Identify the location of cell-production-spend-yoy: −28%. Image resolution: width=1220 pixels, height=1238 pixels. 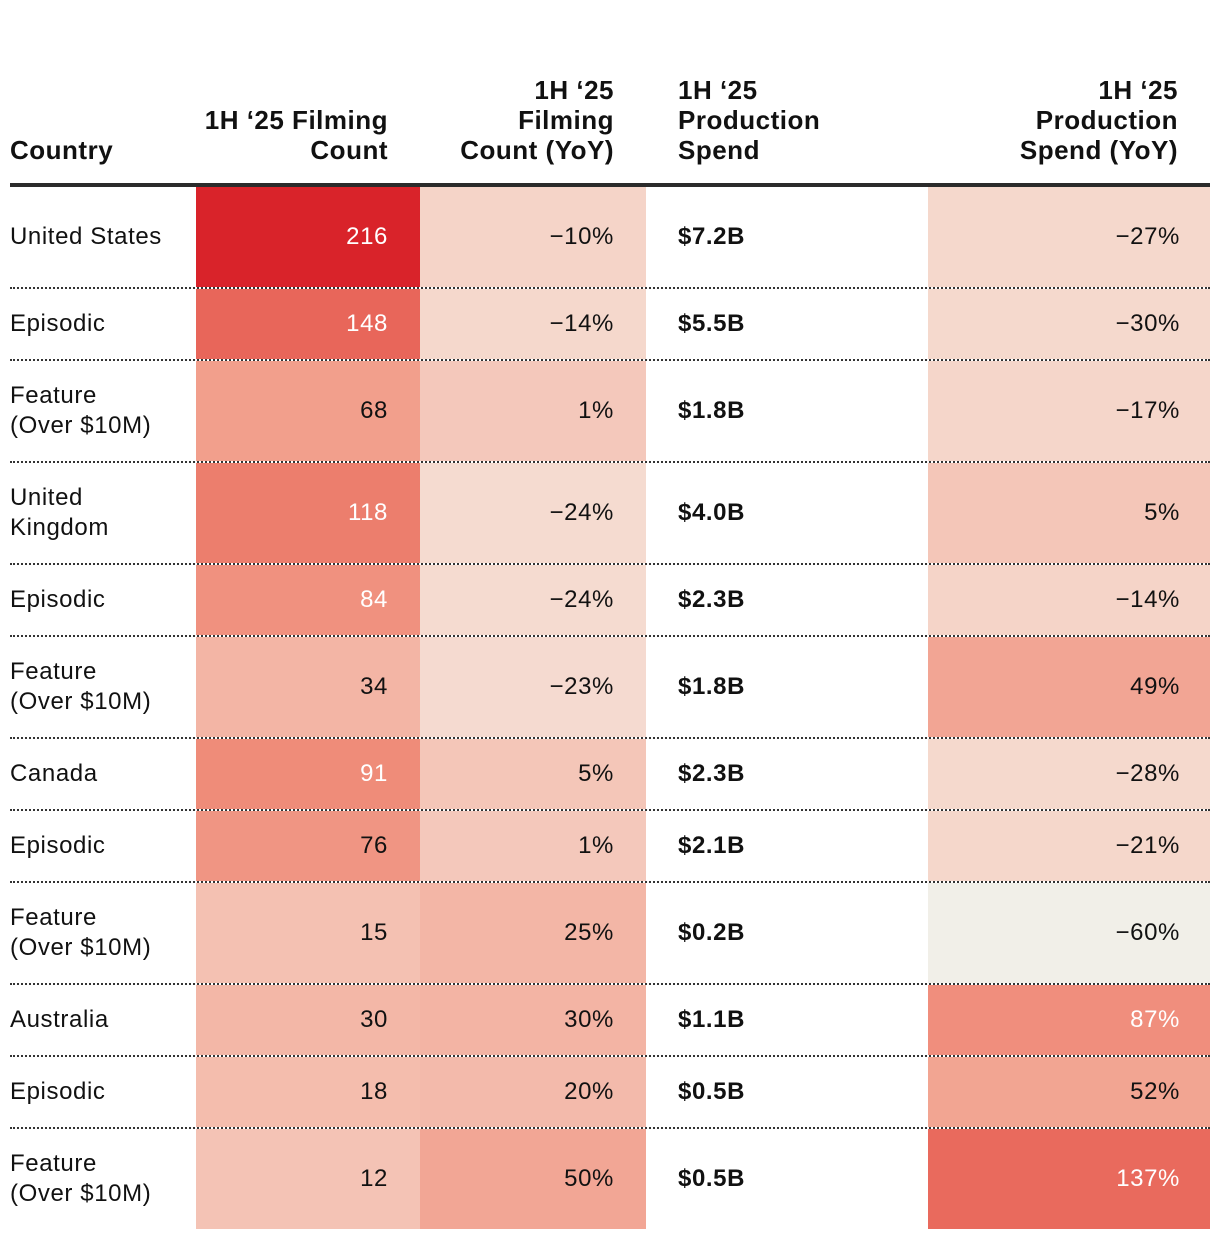
(1069, 774).